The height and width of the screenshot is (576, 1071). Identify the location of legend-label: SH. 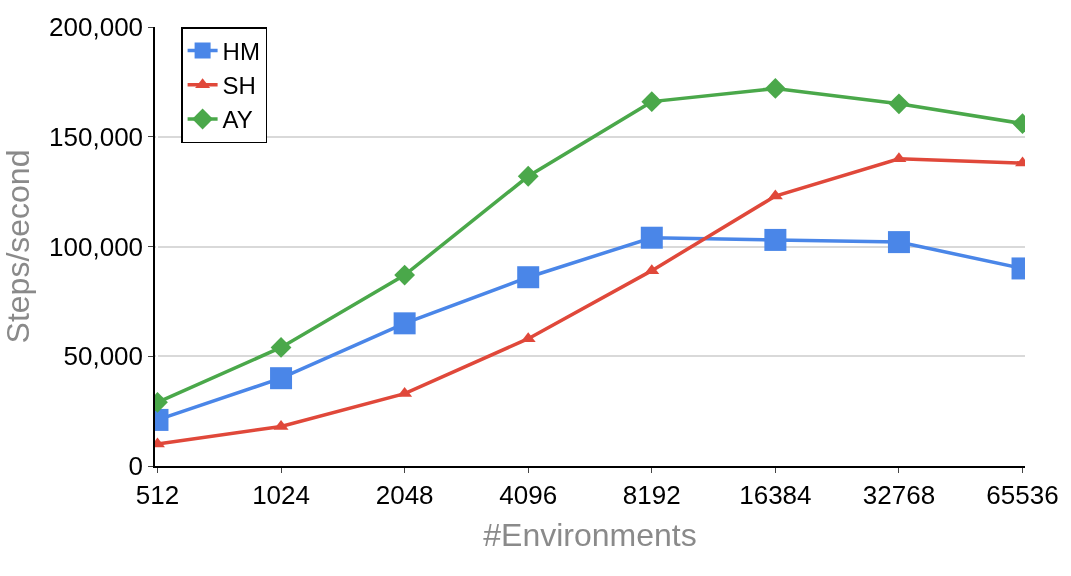
(239, 86).